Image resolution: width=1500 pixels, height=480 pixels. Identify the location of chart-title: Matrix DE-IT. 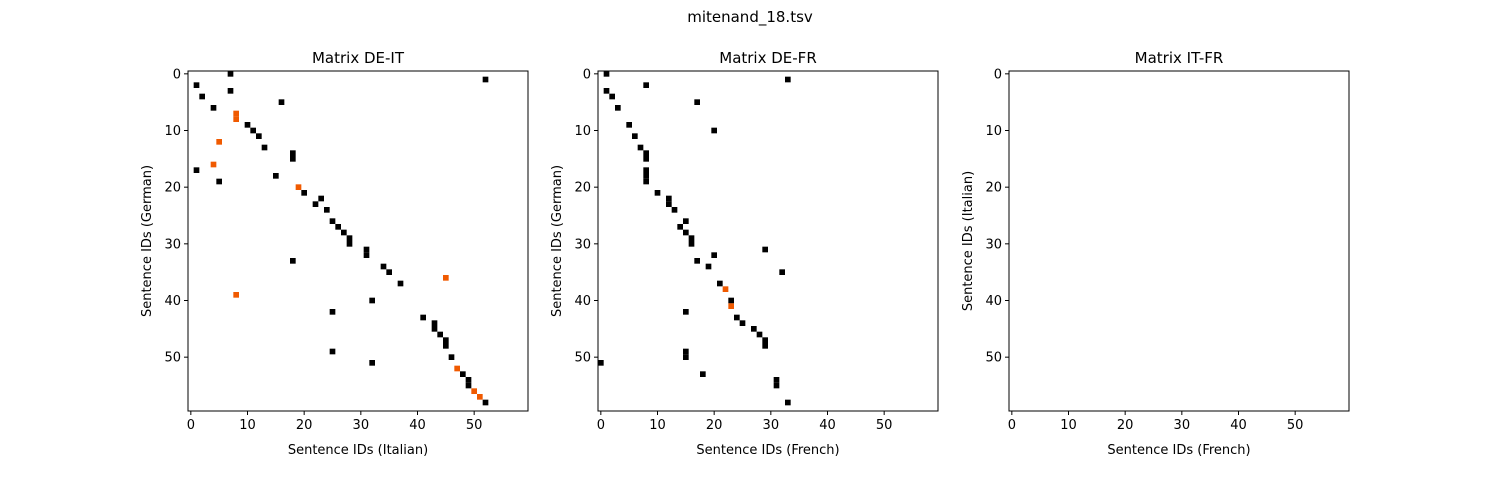
(358, 58).